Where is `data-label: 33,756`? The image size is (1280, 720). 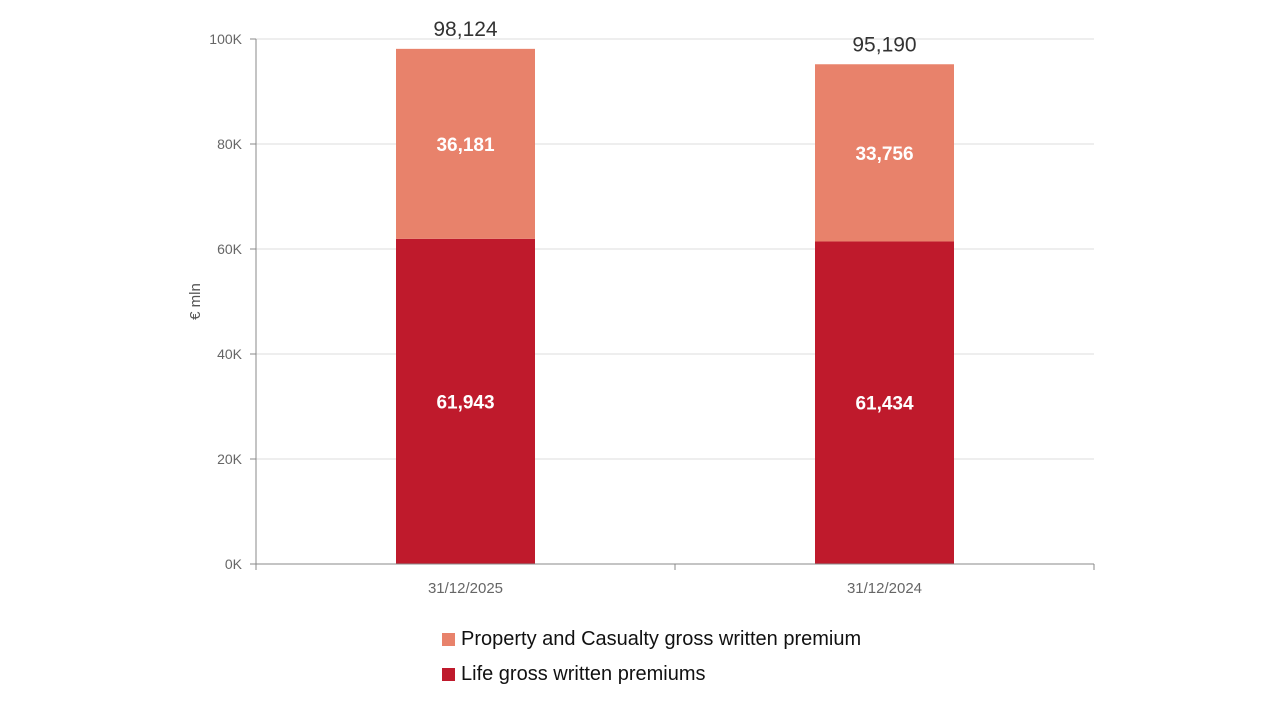 data-label: 33,756 is located at coordinates (884, 154).